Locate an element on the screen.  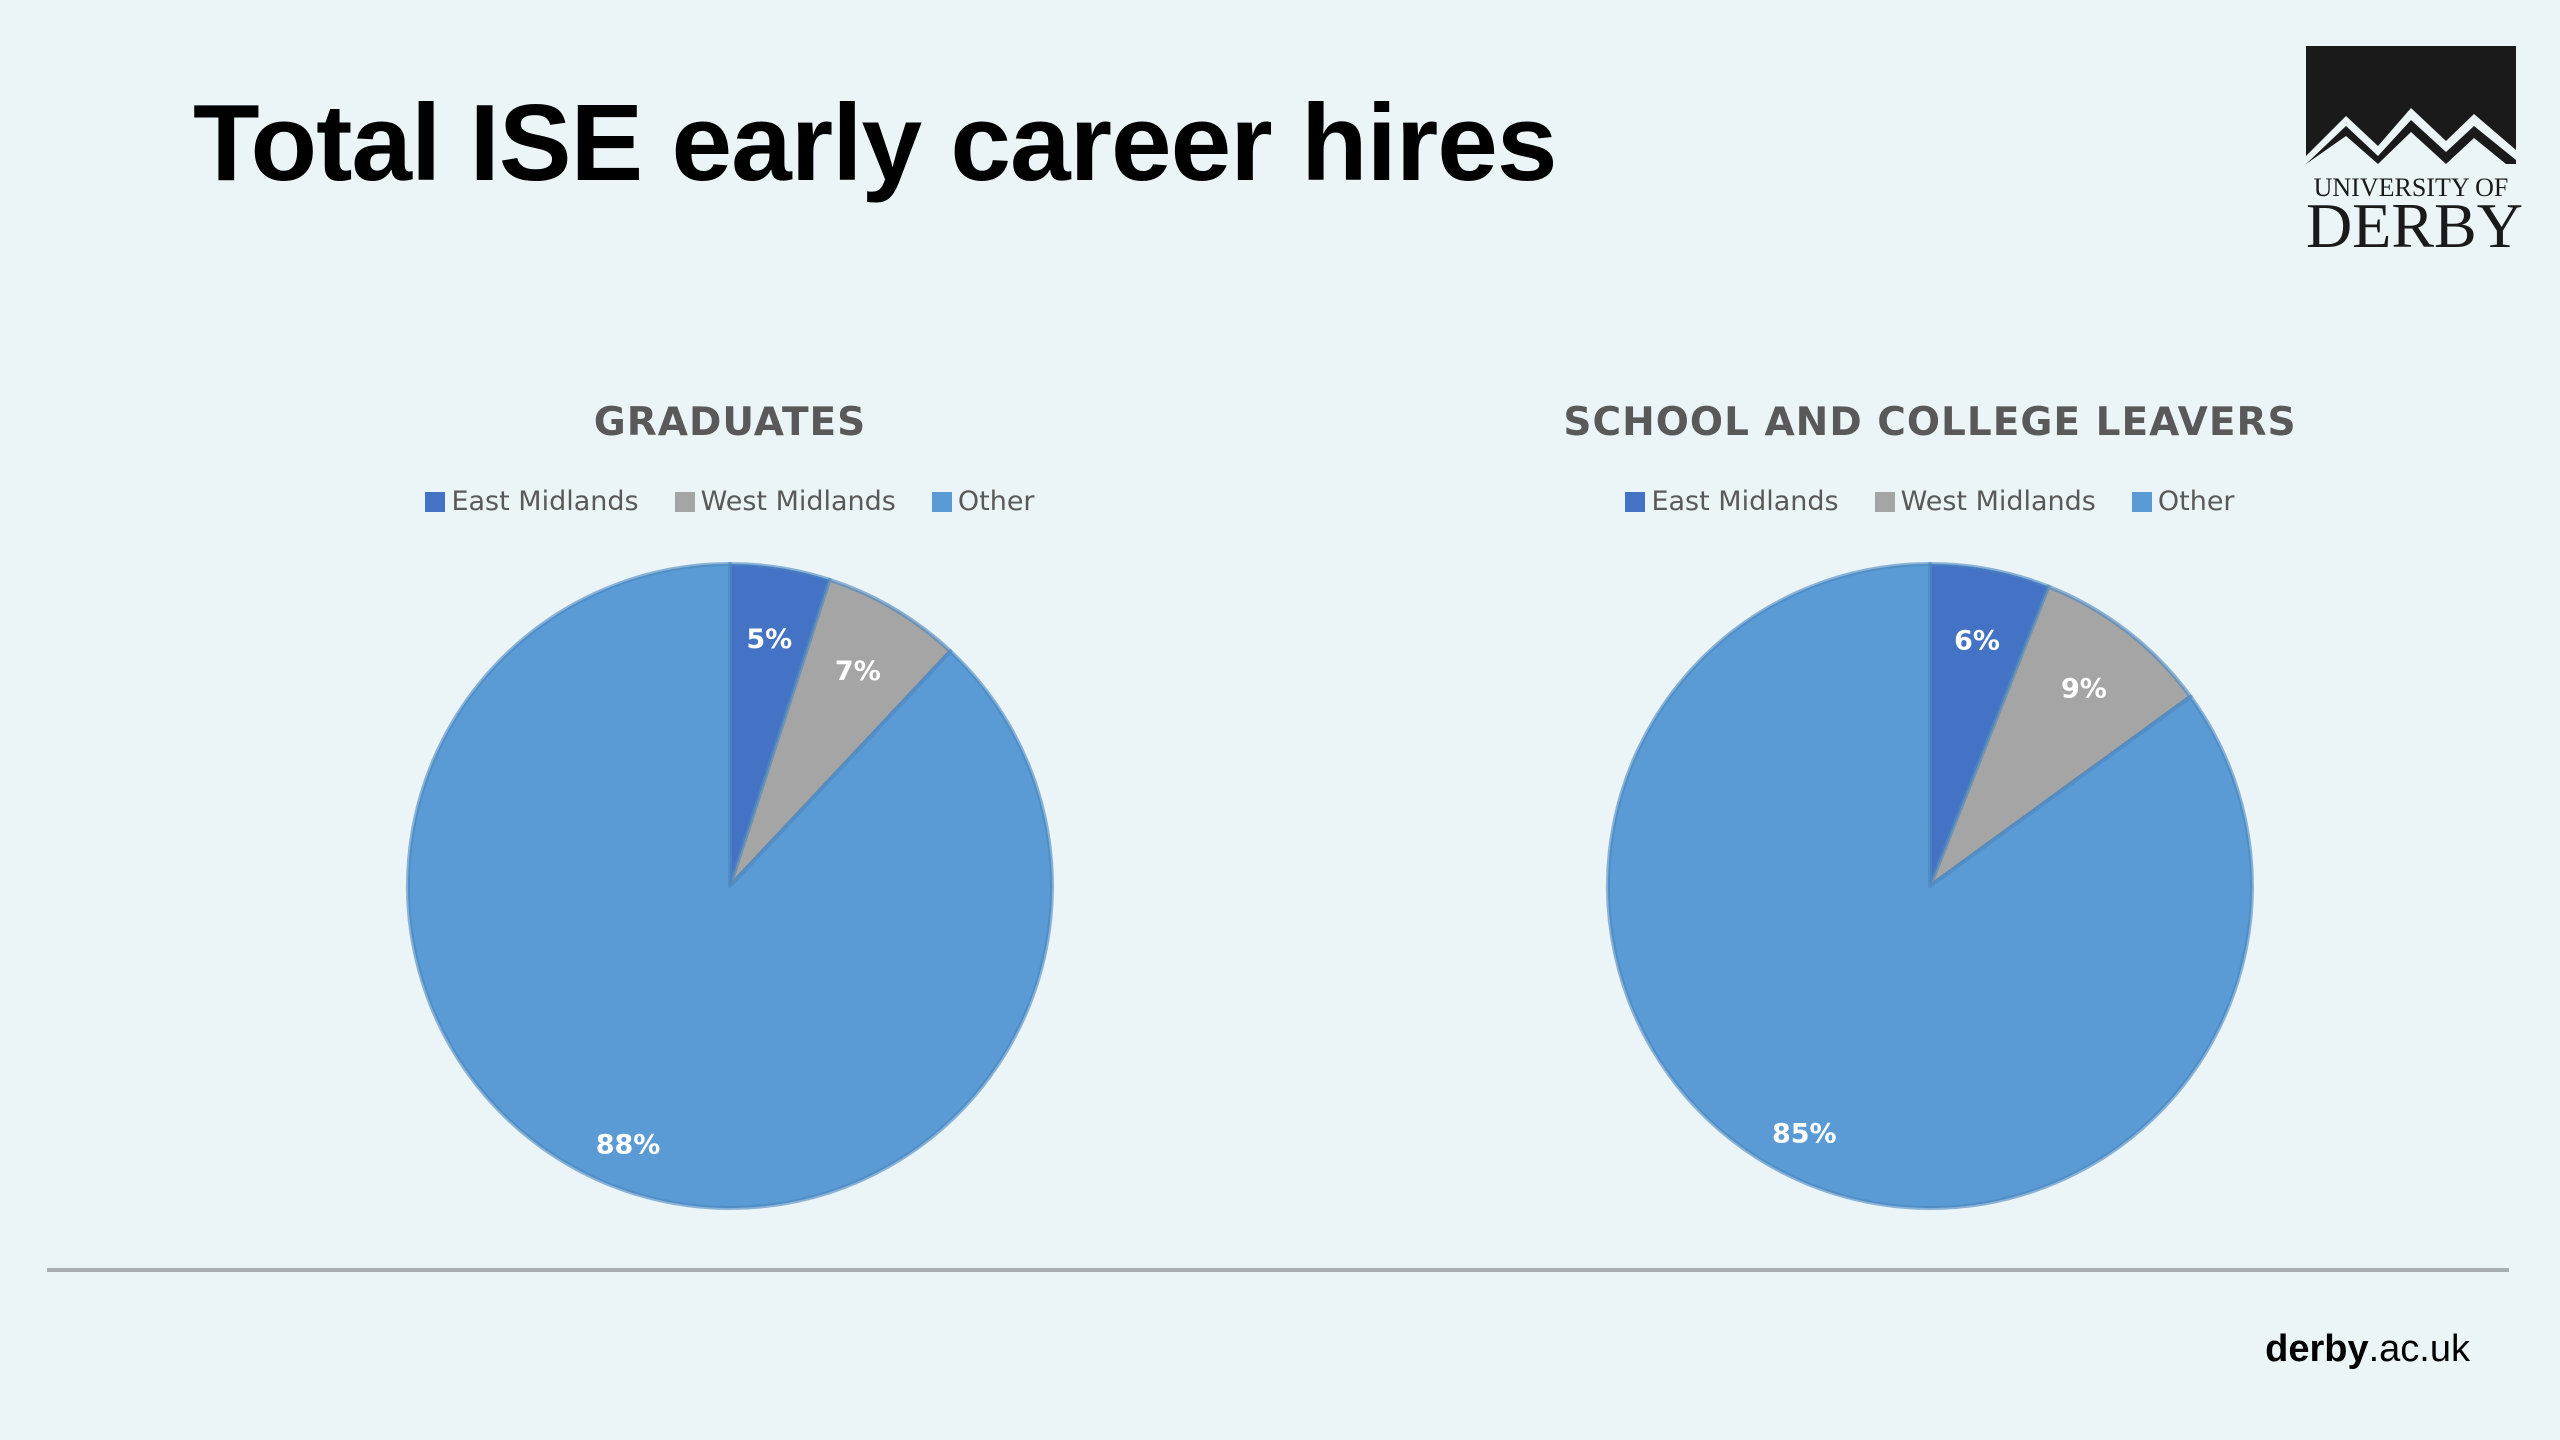
footer-divider is located at coordinates (1278, 1270).